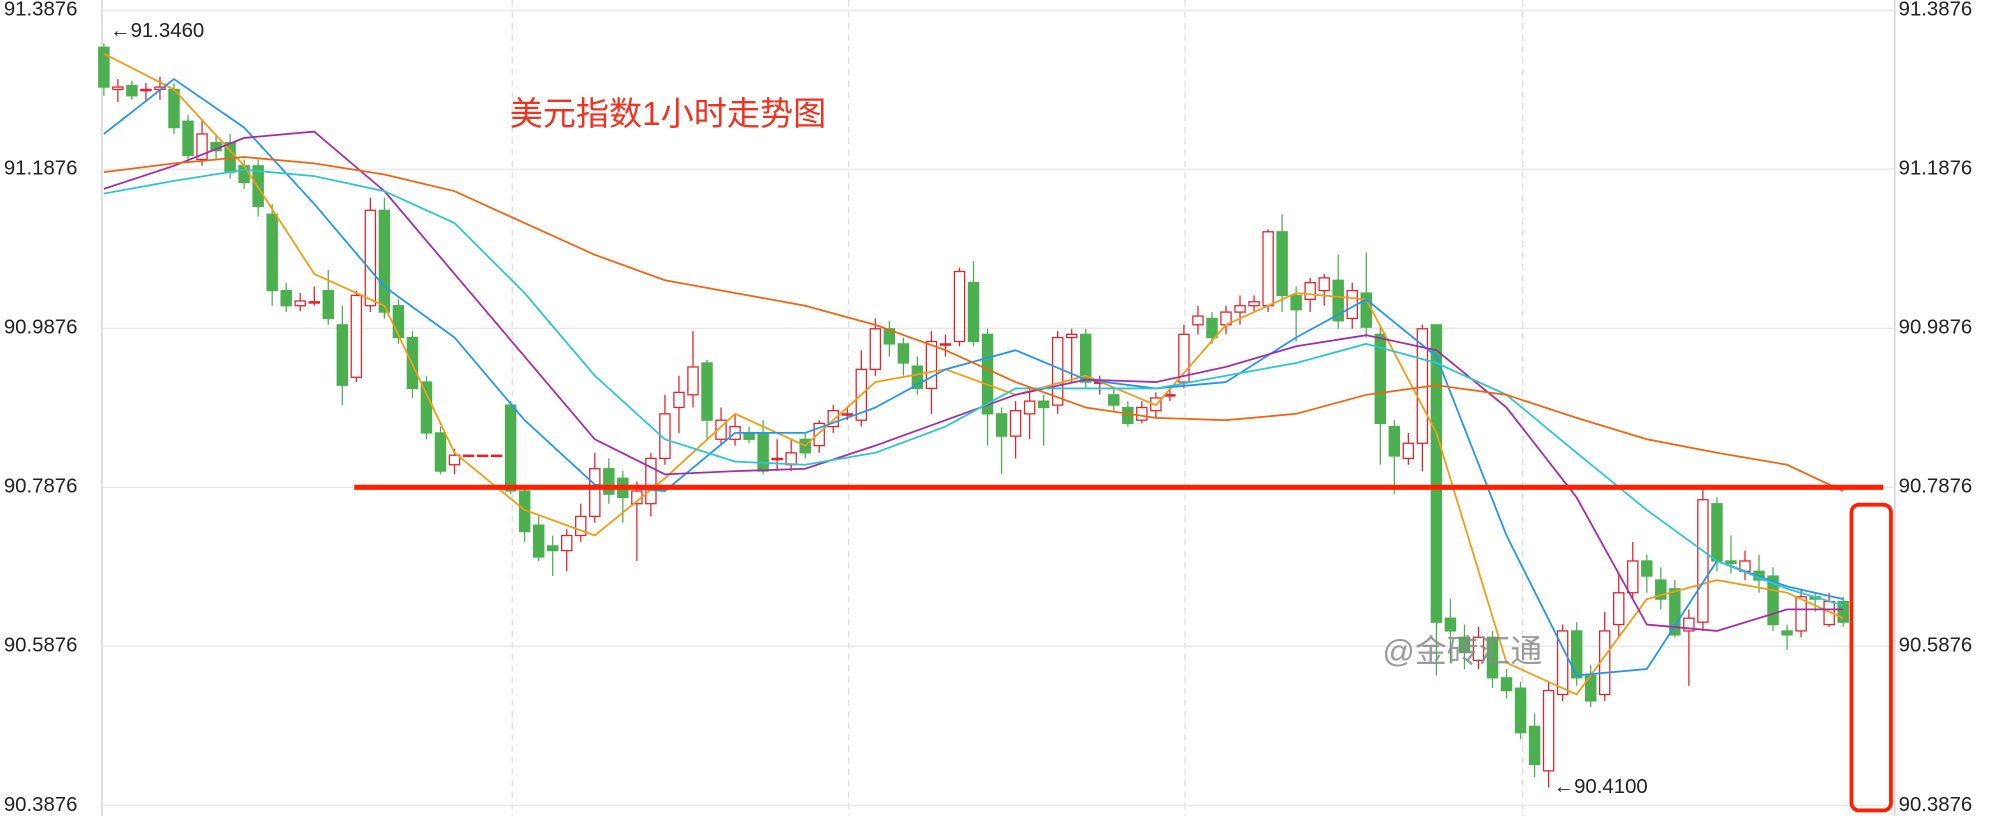  I want to click on y-tick-label-right: 91.3876, so click(1936, 10).